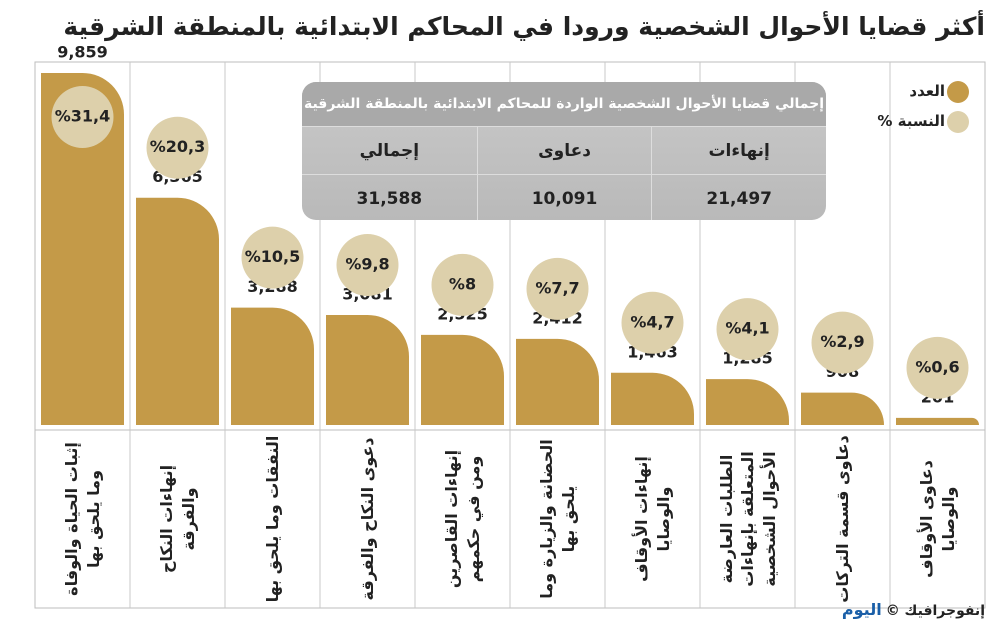  What do you see at coordinates (842, 519) in the screenshot?
I see `category-label: دعاوى قسمة التركات` at bounding box center [842, 519].